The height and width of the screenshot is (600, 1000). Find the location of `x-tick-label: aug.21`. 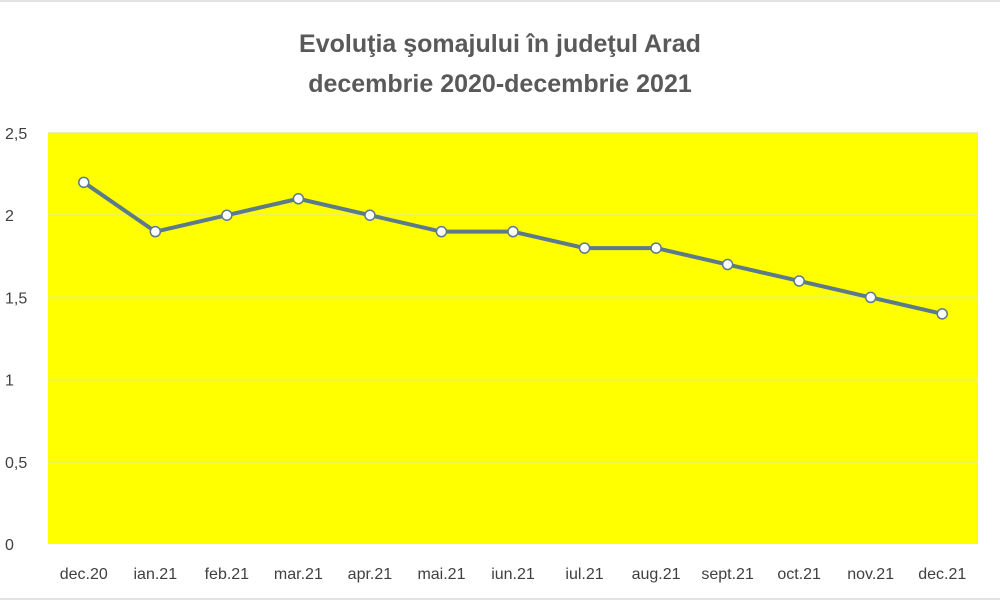

x-tick-label: aug.21 is located at coordinates (656, 574).